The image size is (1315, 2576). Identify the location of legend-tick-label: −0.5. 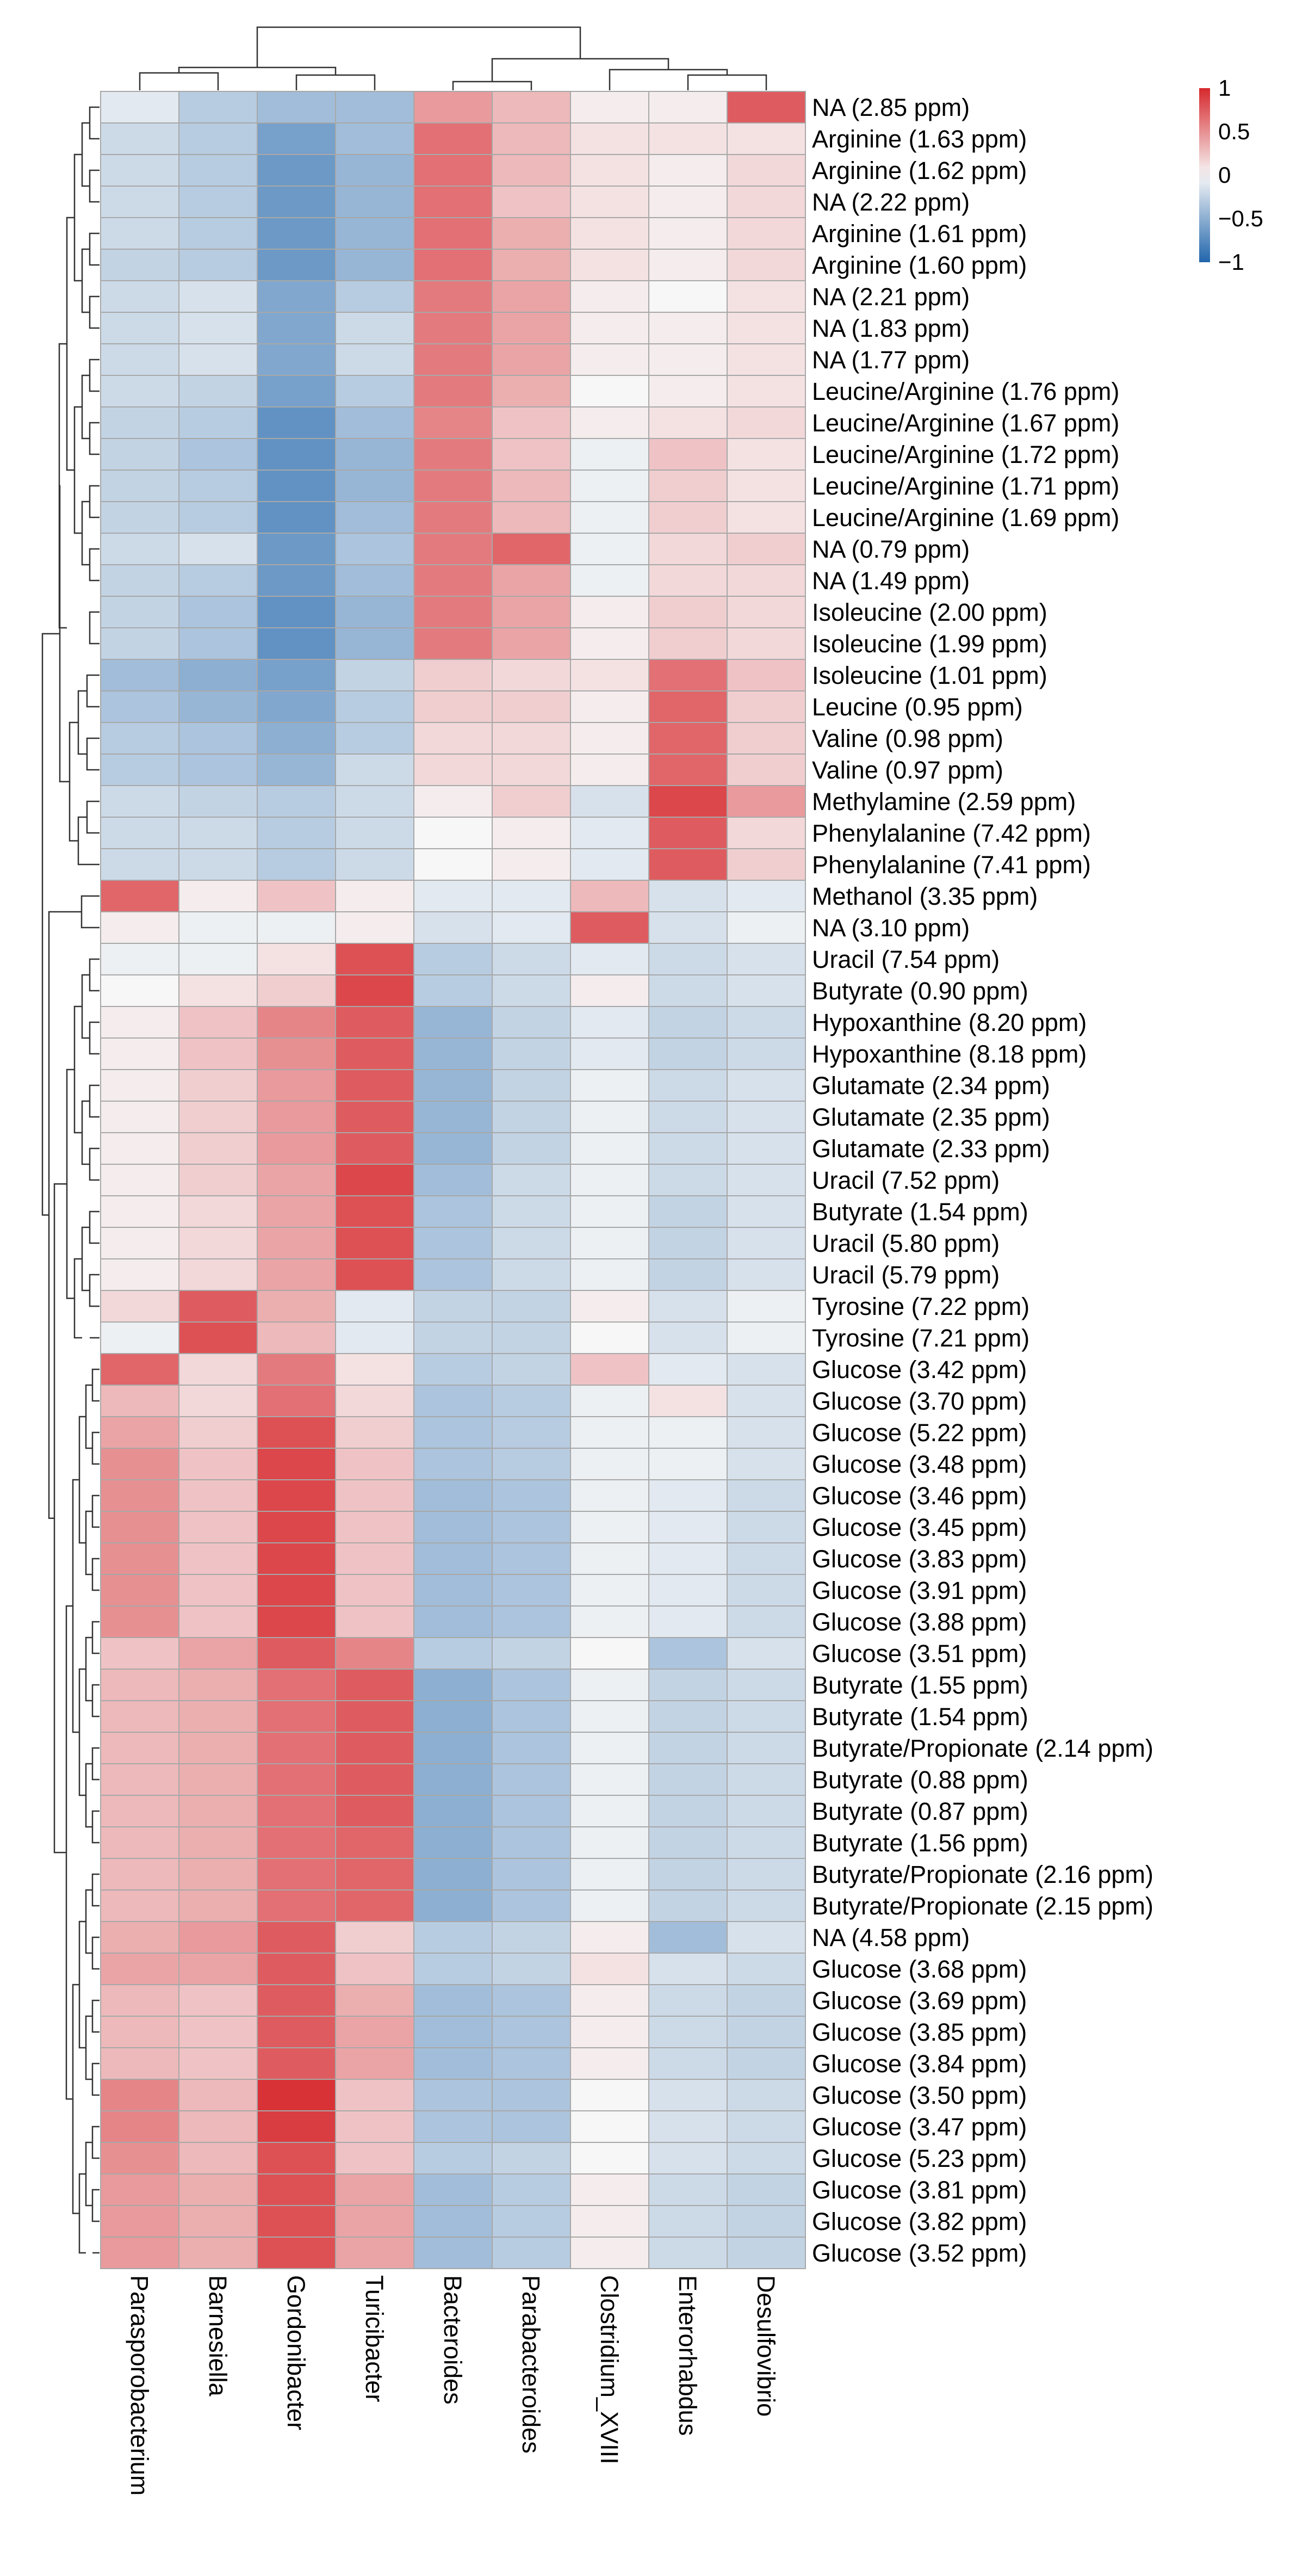
(1240, 218).